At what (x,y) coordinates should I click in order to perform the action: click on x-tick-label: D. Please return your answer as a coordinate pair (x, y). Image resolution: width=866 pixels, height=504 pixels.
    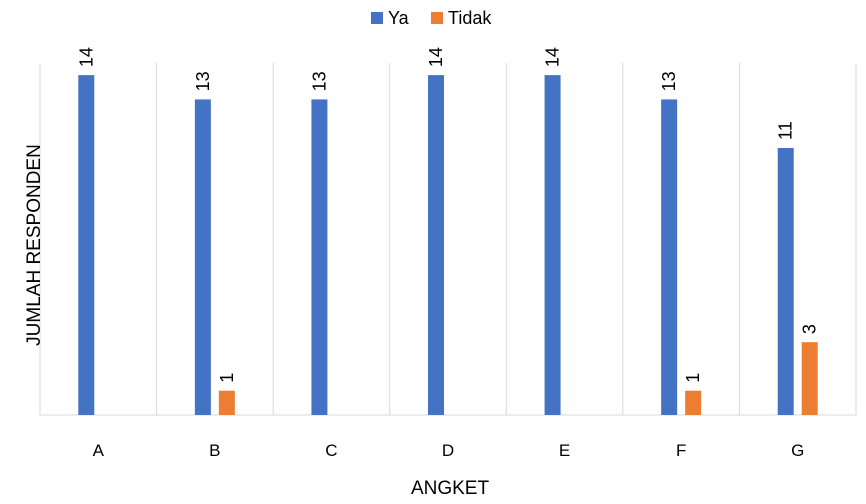
    Looking at the image, I should click on (448, 450).